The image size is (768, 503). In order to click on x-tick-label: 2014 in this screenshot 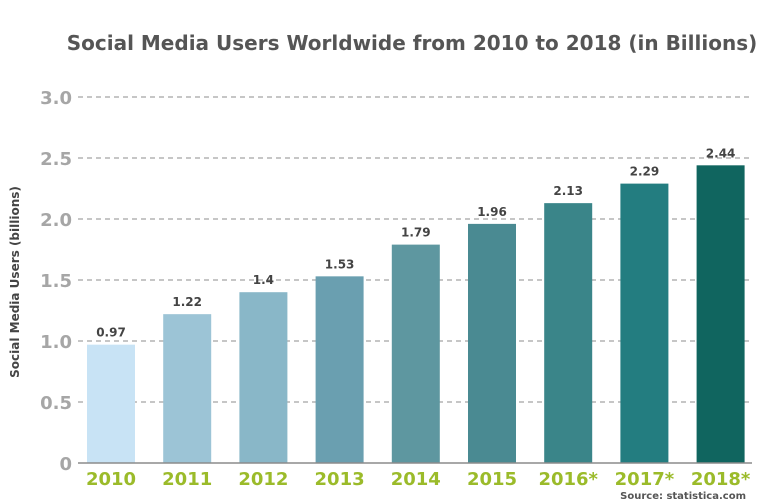, I will do `click(416, 479)`.